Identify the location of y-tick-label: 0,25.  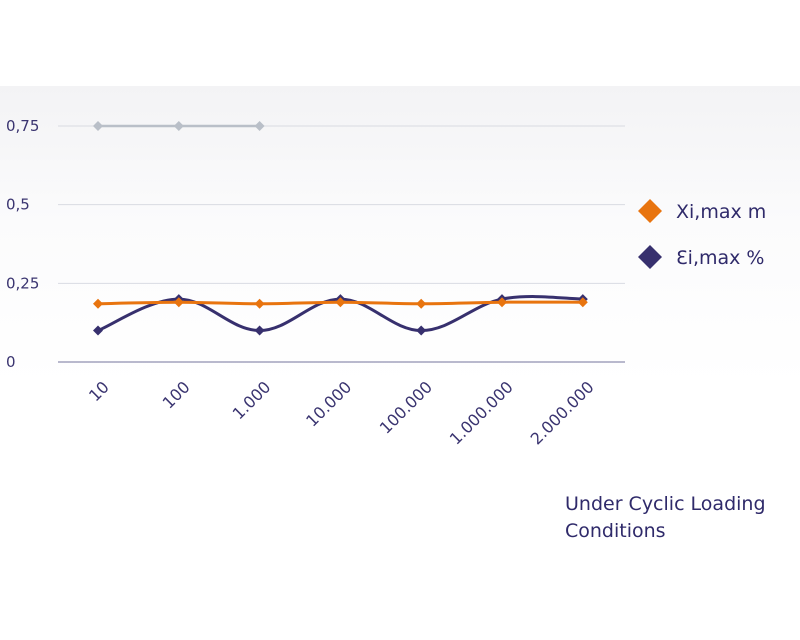
(22, 283).